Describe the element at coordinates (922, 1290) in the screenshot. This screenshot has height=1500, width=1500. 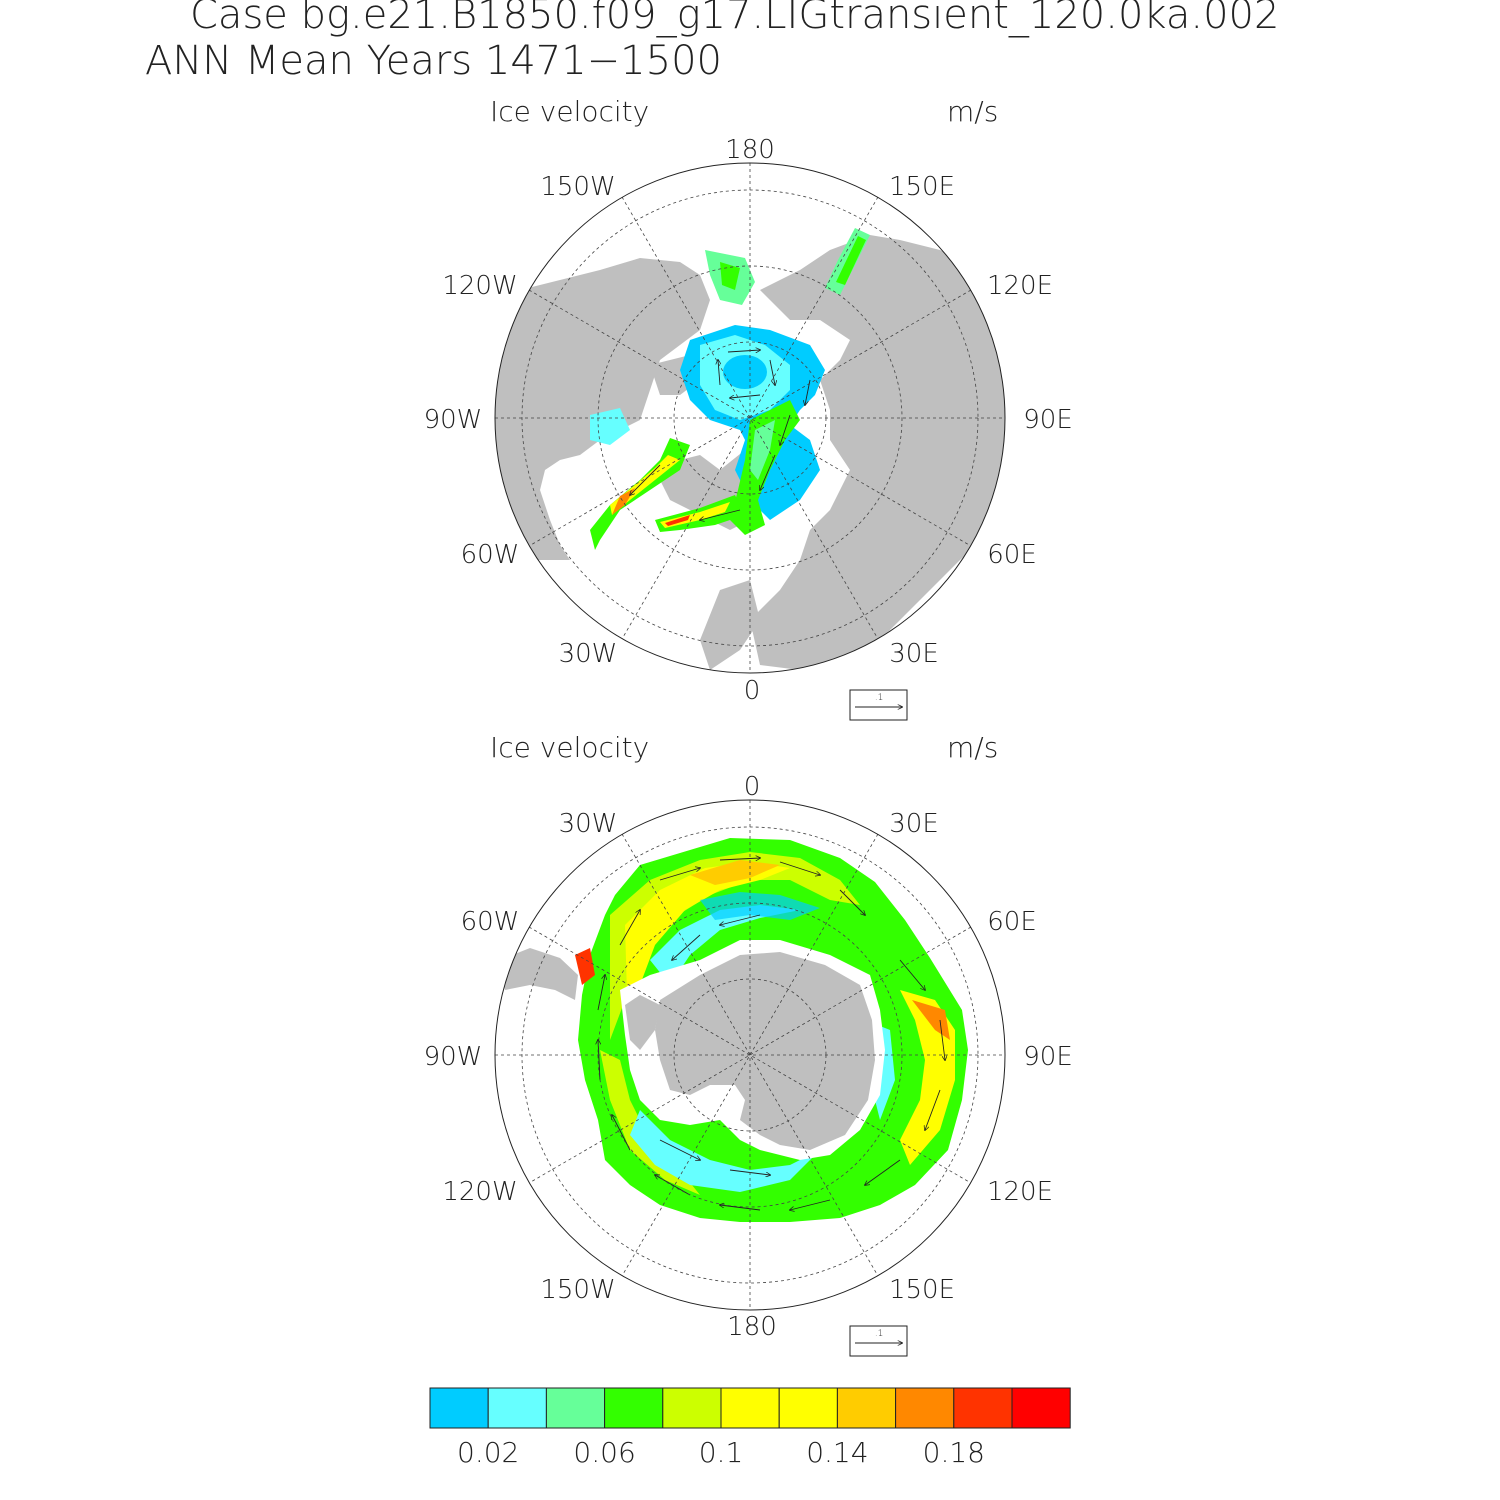
I see `south-lon-label-bottom-right: 150E` at that location.